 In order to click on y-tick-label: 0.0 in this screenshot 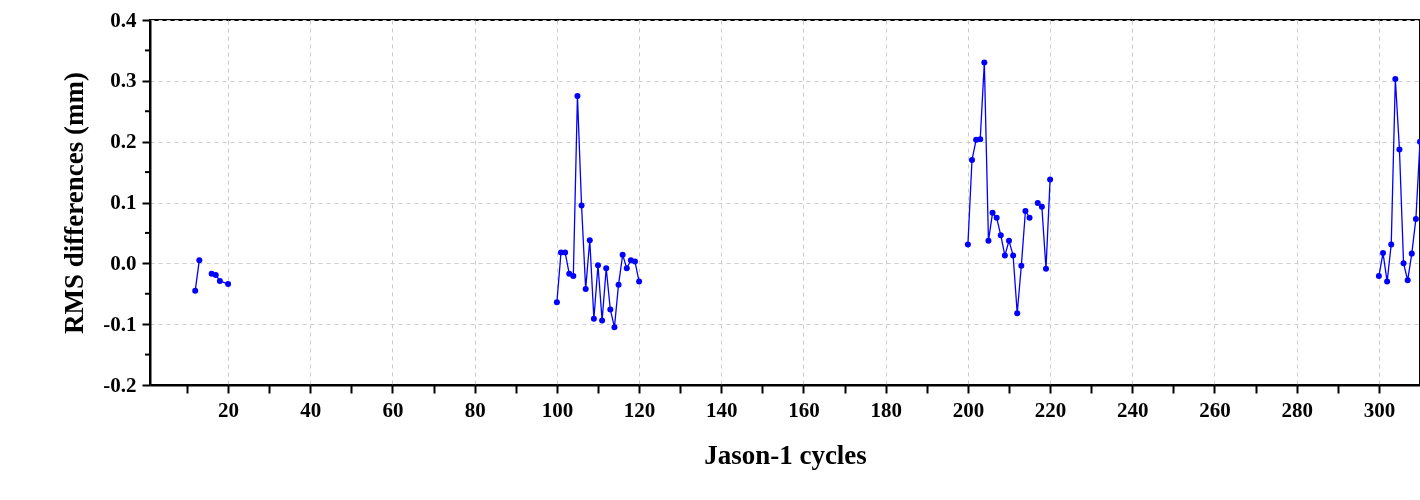, I will do `click(123, 262)`.